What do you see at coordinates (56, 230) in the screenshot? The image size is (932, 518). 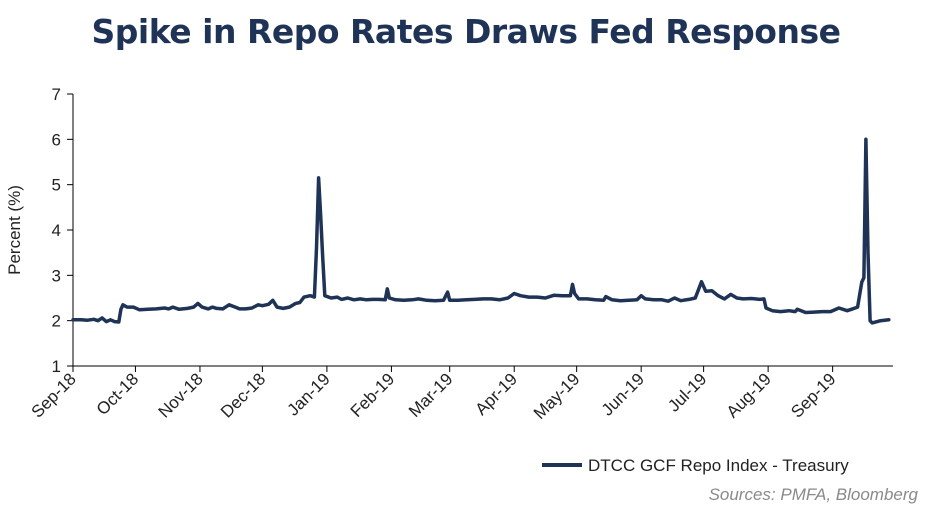 I see `y-tick-label: 4` at bounding box center [56, 230].